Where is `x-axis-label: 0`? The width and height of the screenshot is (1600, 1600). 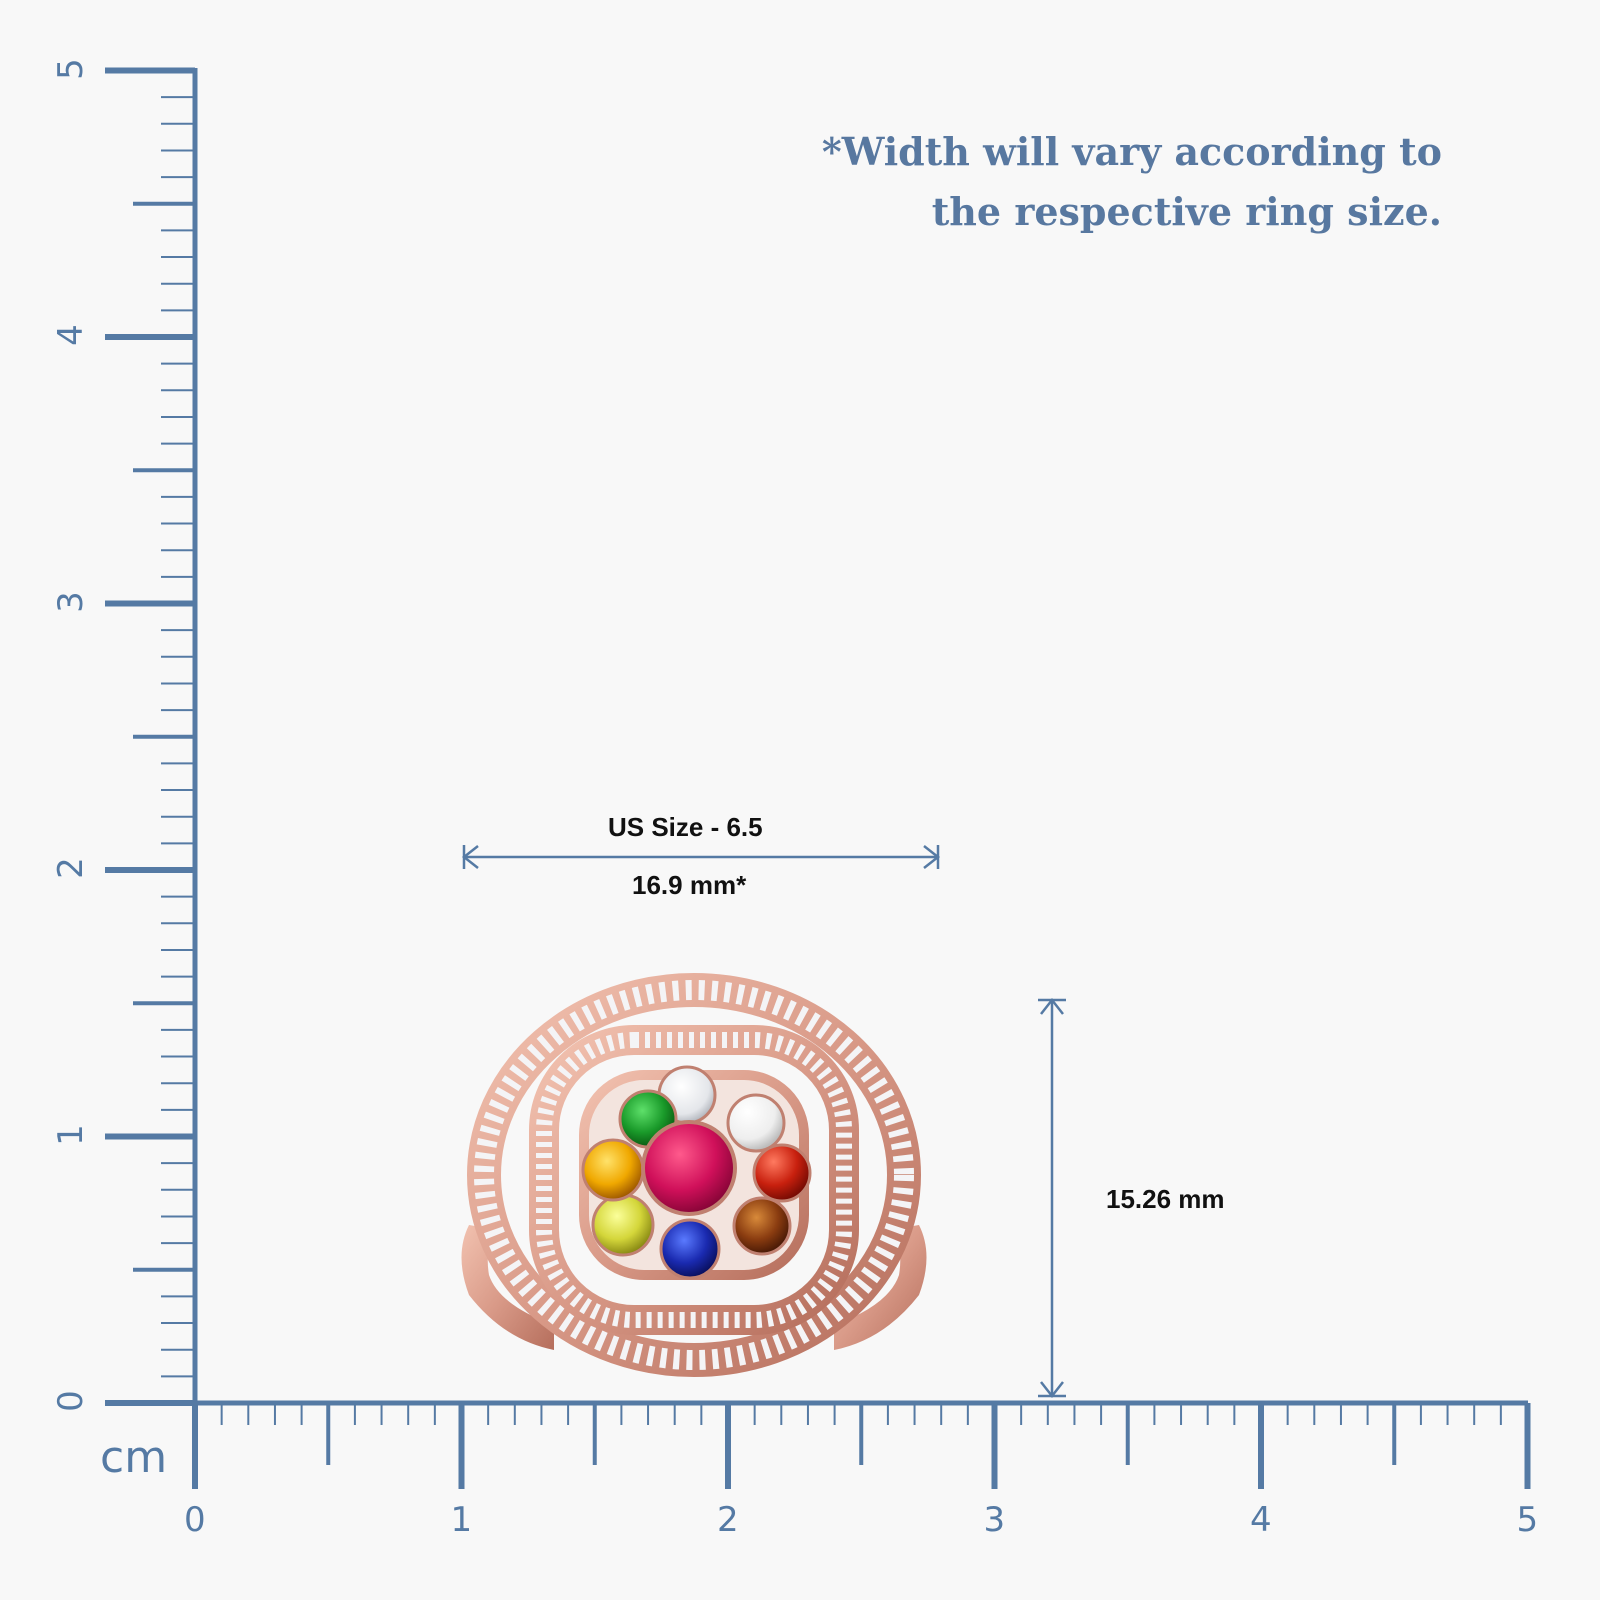 x-axis-label: 0 is located at coordinates (195, 1520).